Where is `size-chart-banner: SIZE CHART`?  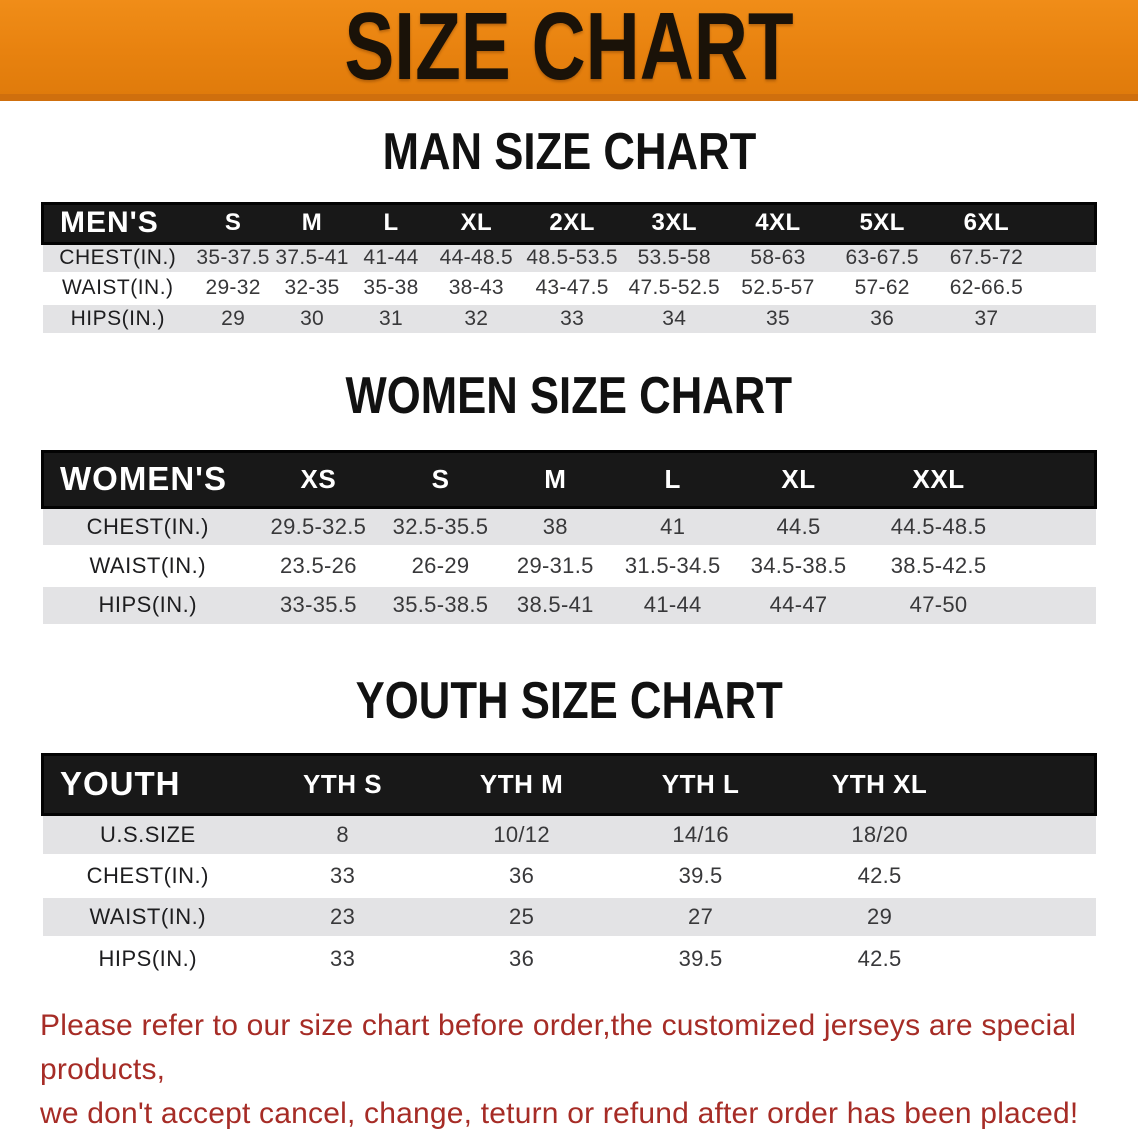
size-chart-banner: SIZE CHART is located at coordinates (569, 50).